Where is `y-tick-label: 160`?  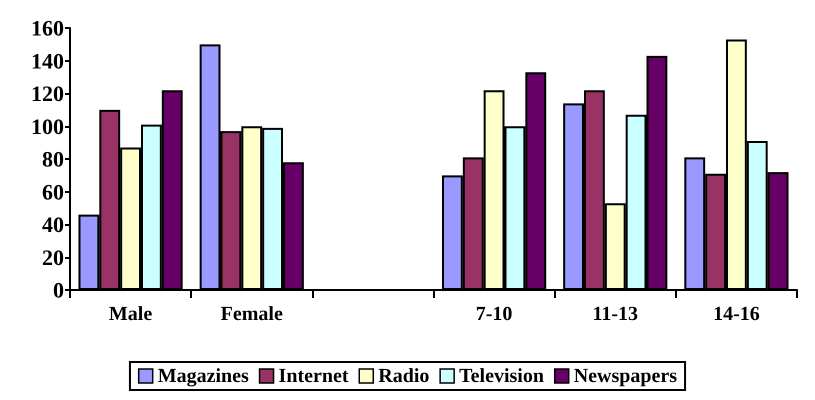
y-tick-label: 160 is located at coordinates (47, 28).